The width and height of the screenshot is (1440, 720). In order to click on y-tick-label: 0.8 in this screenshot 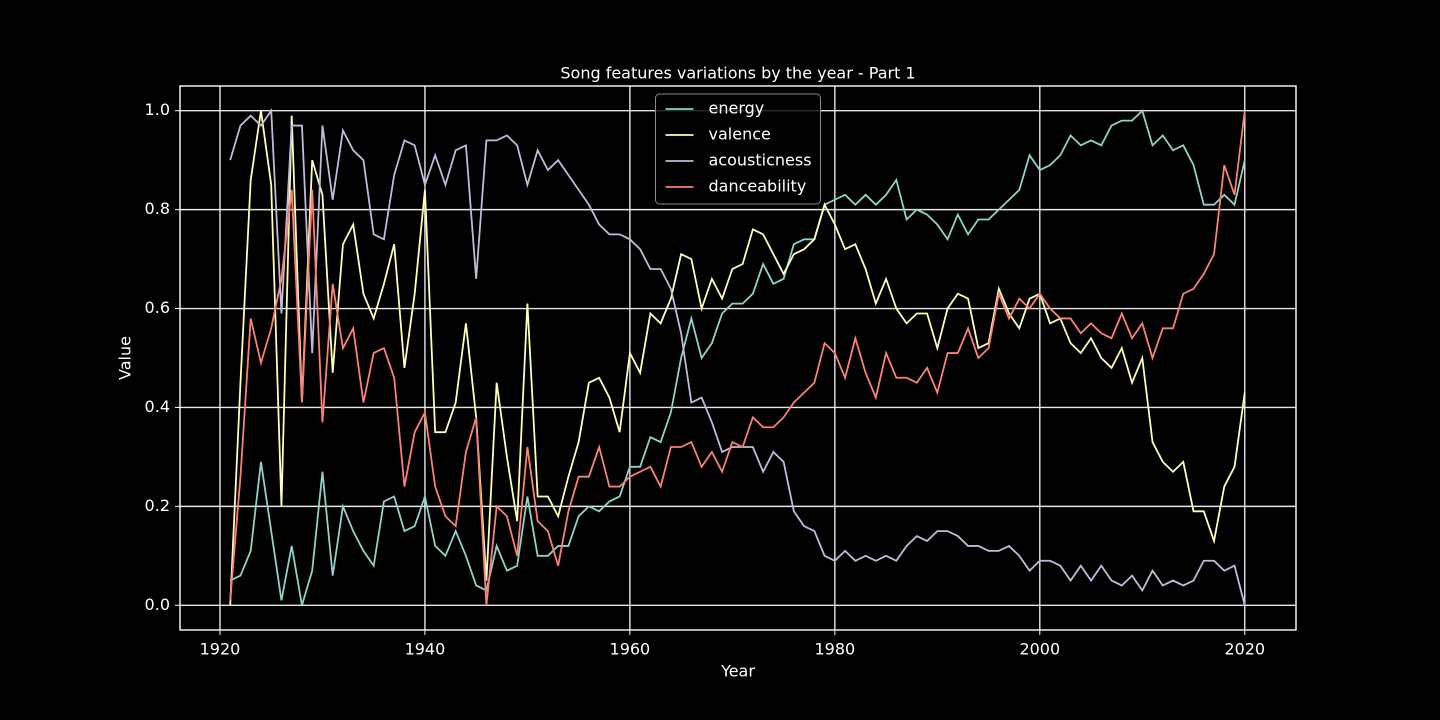, I will do `click(157, 208)`.